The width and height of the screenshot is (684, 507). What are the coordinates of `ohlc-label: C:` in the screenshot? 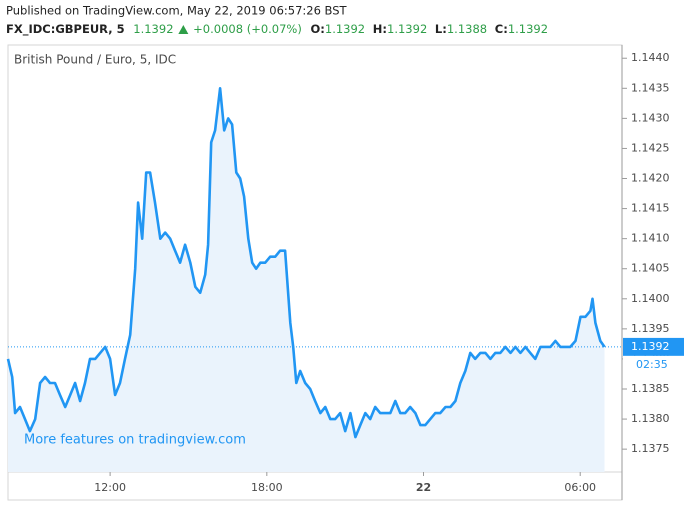 It's located at (501, 29).